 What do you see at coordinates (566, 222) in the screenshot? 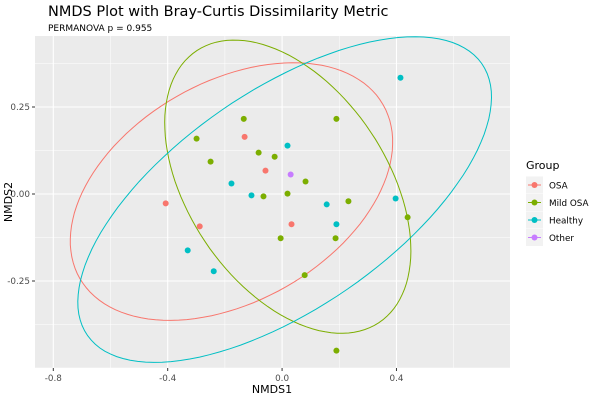
I see `legend-label-healthy: Healthy` at bounding box center [566, 222].